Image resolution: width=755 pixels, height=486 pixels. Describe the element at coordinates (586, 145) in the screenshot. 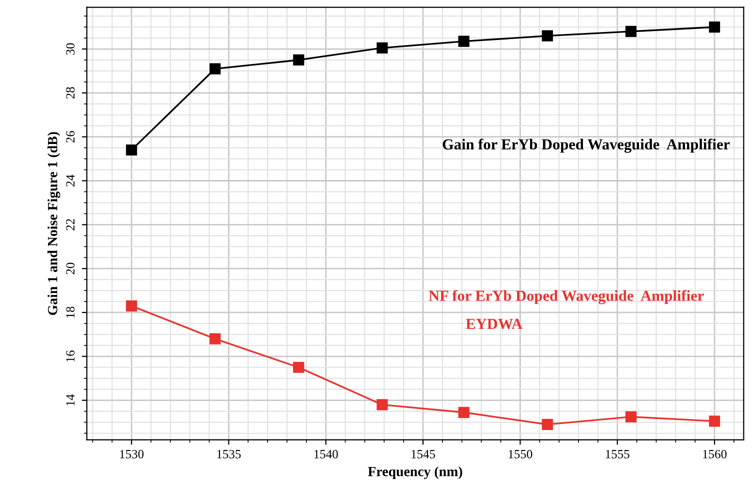

I see `annotation: Gain for ErYb Doped Waveguide Amplifier` at that location.